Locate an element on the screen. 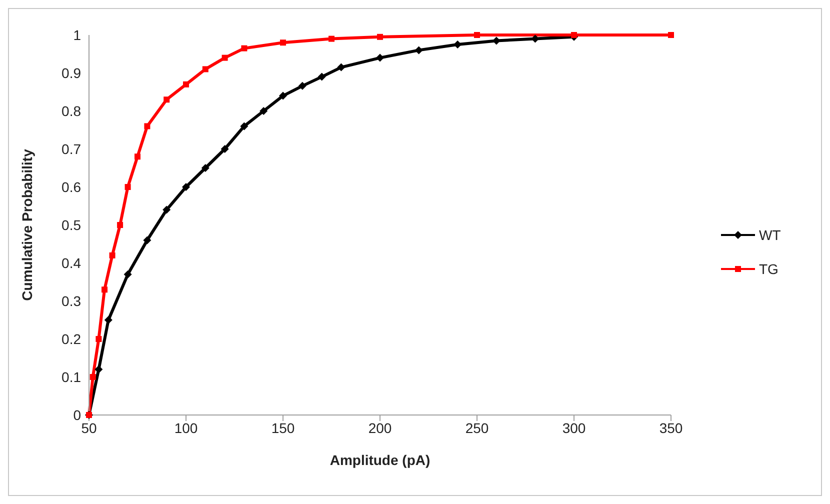 This screenshot has width=830, height=504. x-tick-label: 150 is located at coordinates (283, 428).